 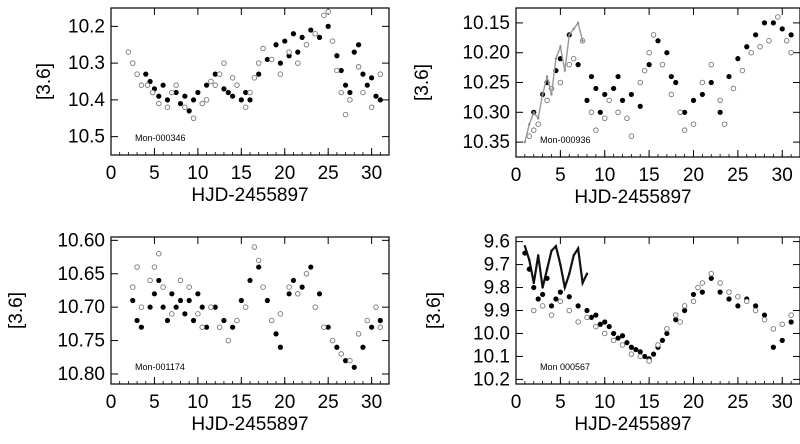 I want to click on x-axis-label: HJD-2455897, so click(x=632, y=424).